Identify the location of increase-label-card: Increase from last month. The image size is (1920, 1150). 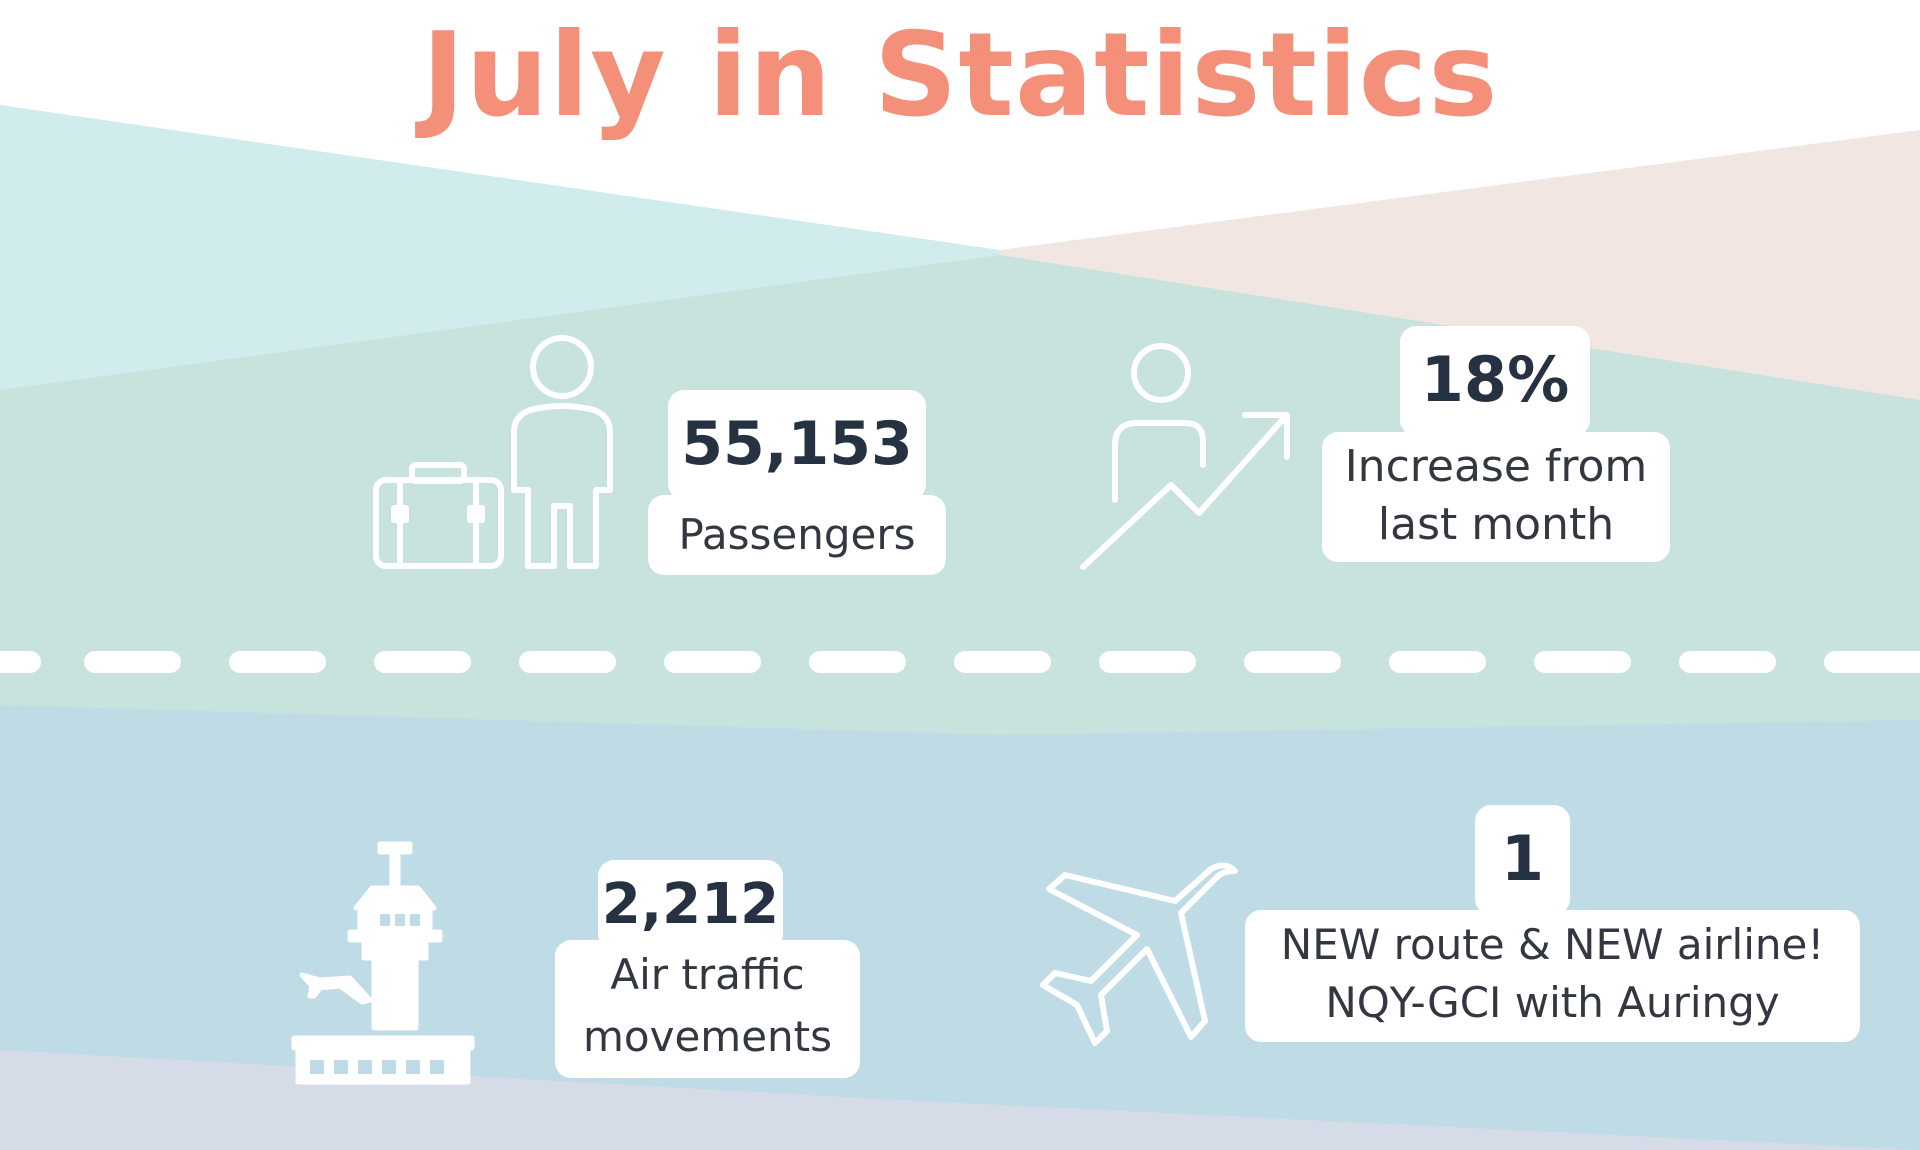
(1496, 497).